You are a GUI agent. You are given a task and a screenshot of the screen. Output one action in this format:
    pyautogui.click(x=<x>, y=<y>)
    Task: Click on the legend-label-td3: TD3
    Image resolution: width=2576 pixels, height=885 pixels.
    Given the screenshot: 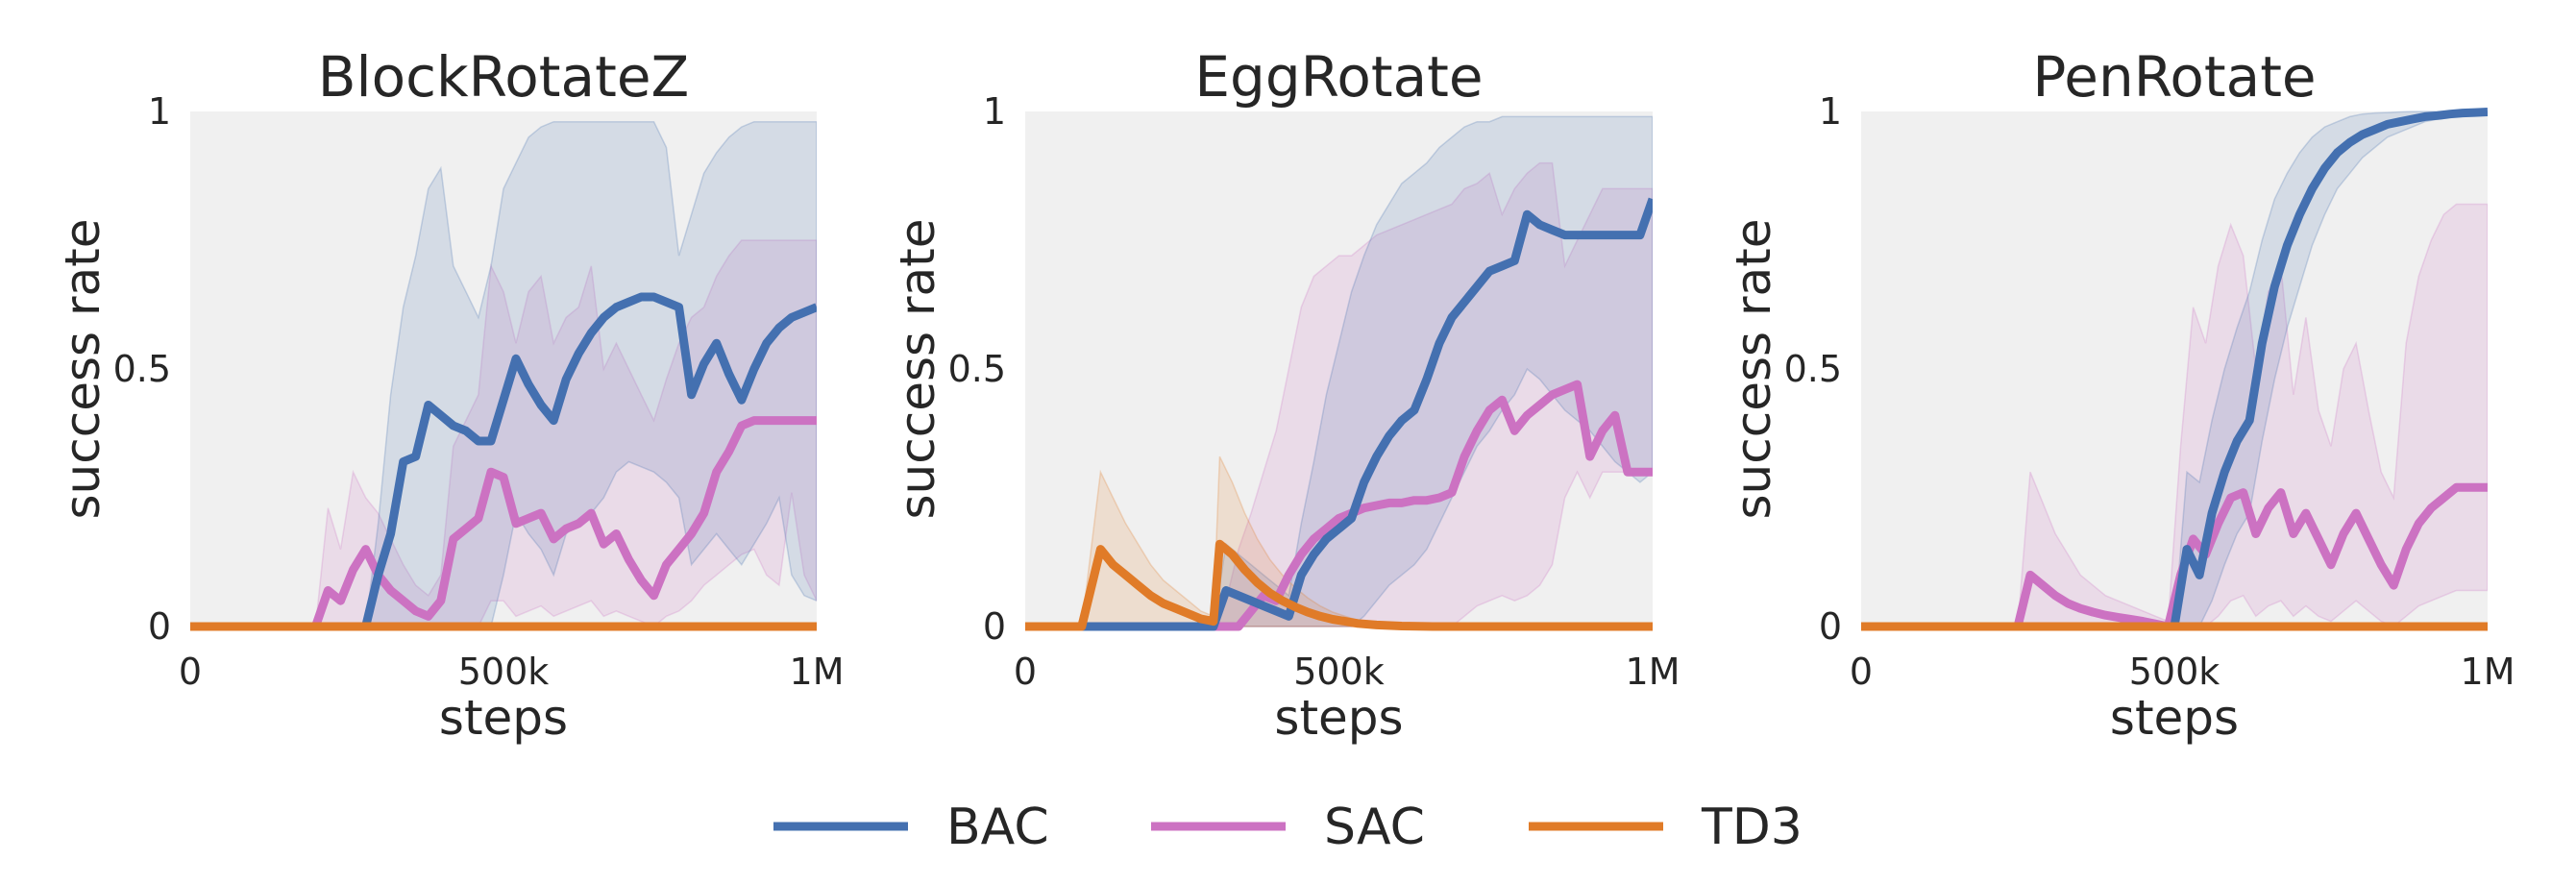 What is the action you would take?
    pyautogui.click(x=1752, y=827)
    